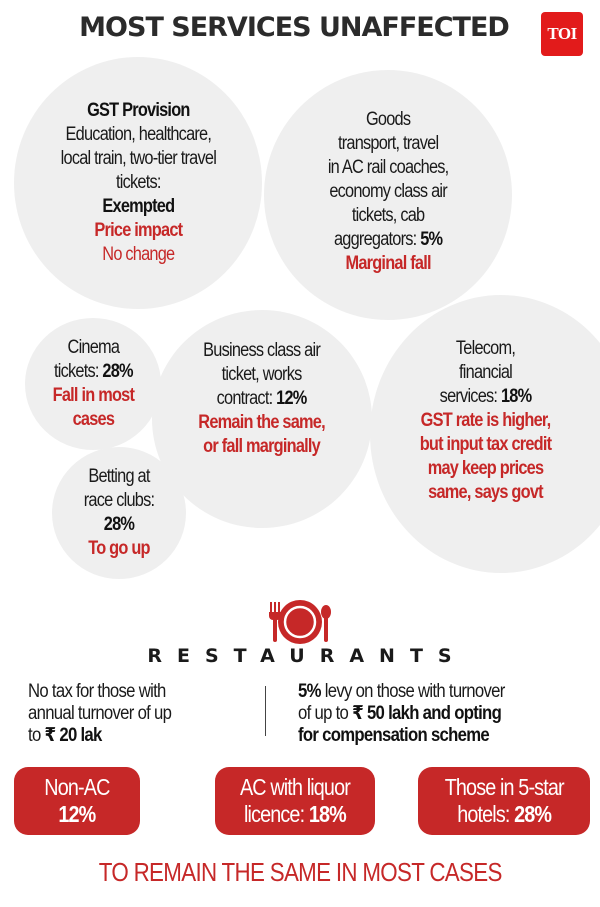  What do you see at coordinates (119, 548) in the screenshot?
I see `impact-value: To go up` at bounding box center [119, 548].